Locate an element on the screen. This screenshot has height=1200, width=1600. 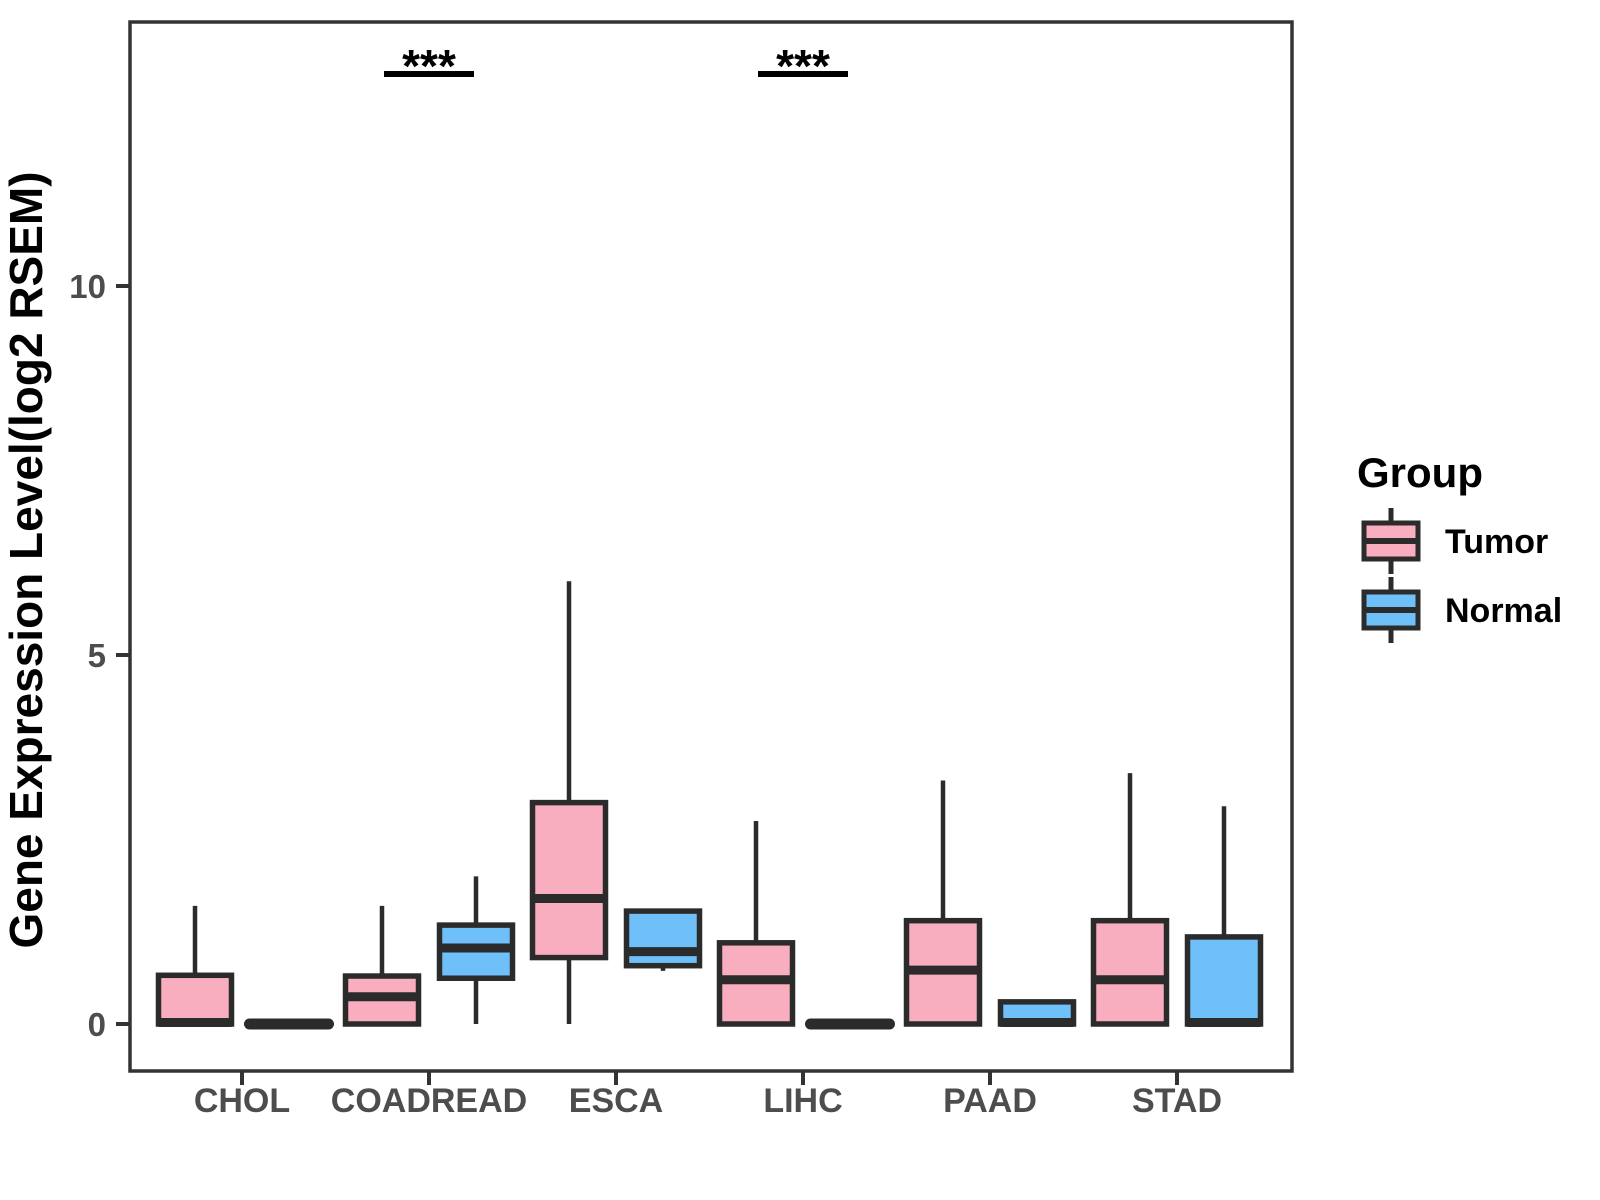
x-tick-label: ESCA is located at coordinates (616, 1101).